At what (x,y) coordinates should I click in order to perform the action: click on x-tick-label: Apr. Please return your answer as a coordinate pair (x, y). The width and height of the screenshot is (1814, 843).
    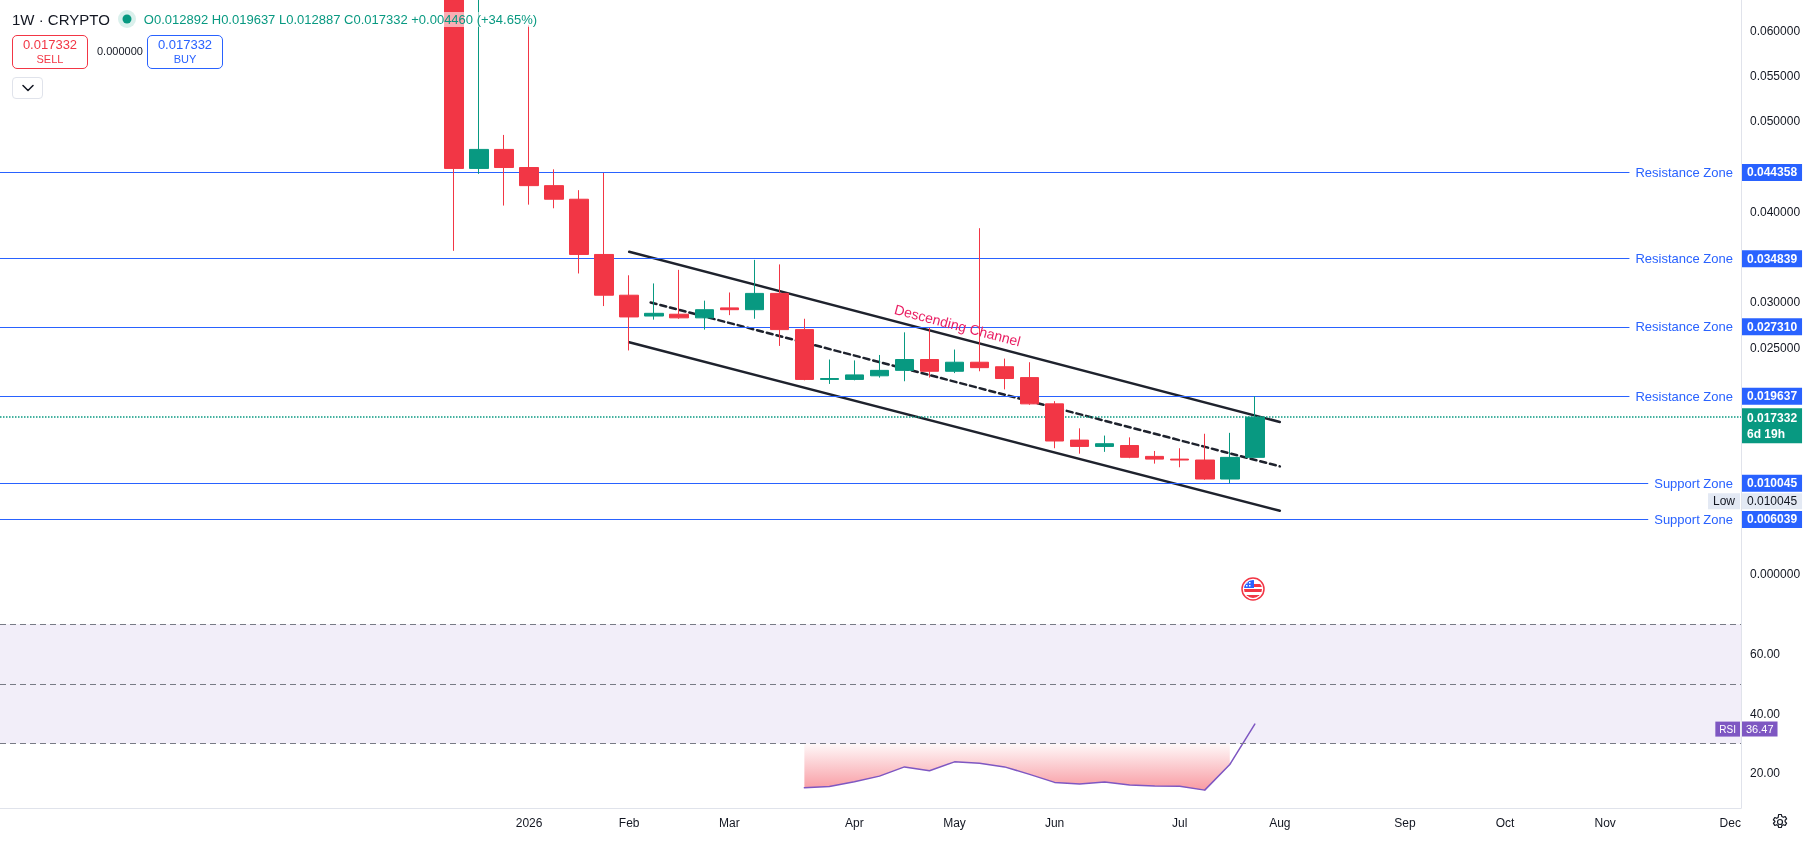
    Looking at the image, I should click on (854, 823).